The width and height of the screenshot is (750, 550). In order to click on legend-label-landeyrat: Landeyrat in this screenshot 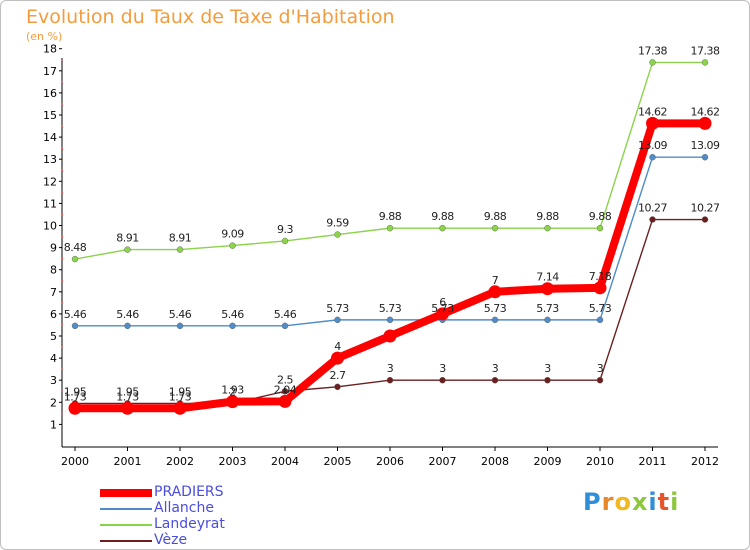, I will do `click(189, 524)`.